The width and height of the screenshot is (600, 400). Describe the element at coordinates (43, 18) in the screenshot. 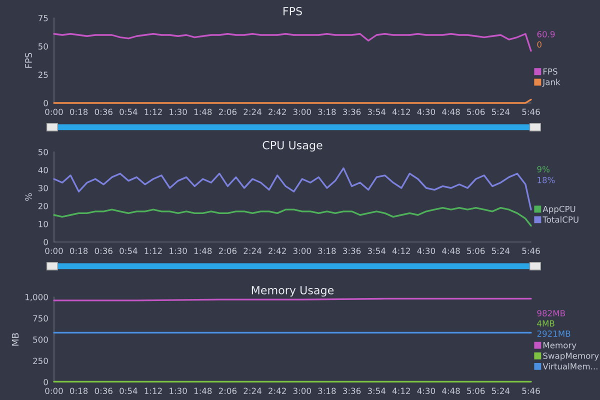

I see `y-tick-label: 75` at that location.